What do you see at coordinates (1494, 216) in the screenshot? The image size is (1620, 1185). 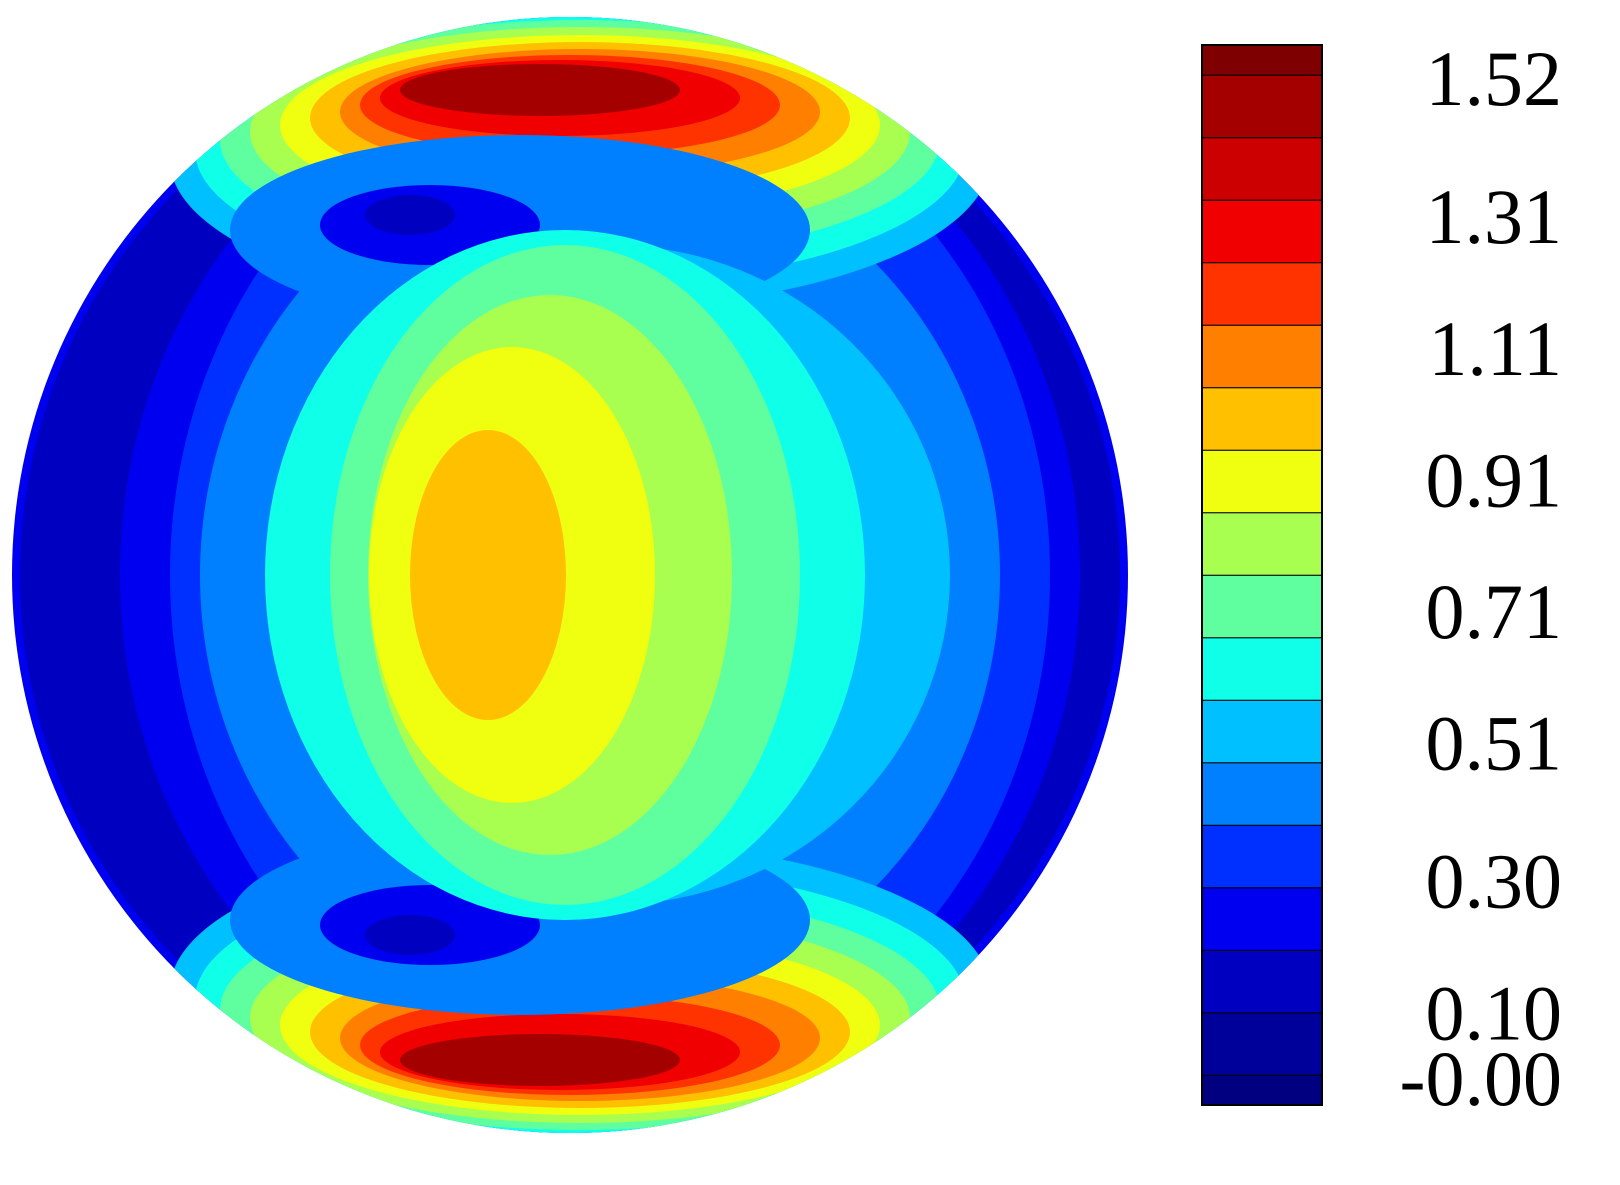 I see `tick-label: 1.31` at bounding box center [1494, 216].